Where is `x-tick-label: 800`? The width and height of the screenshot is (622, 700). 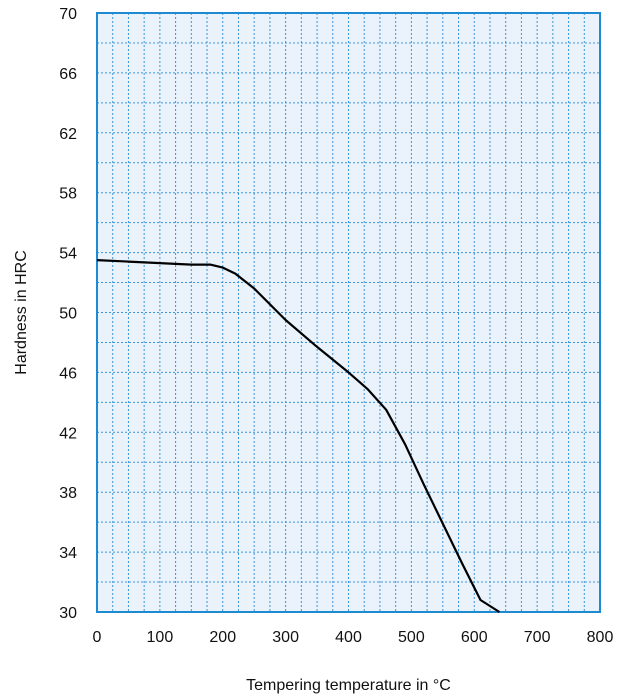
x-tick-label: 800 is located at coordinates (600, 637).